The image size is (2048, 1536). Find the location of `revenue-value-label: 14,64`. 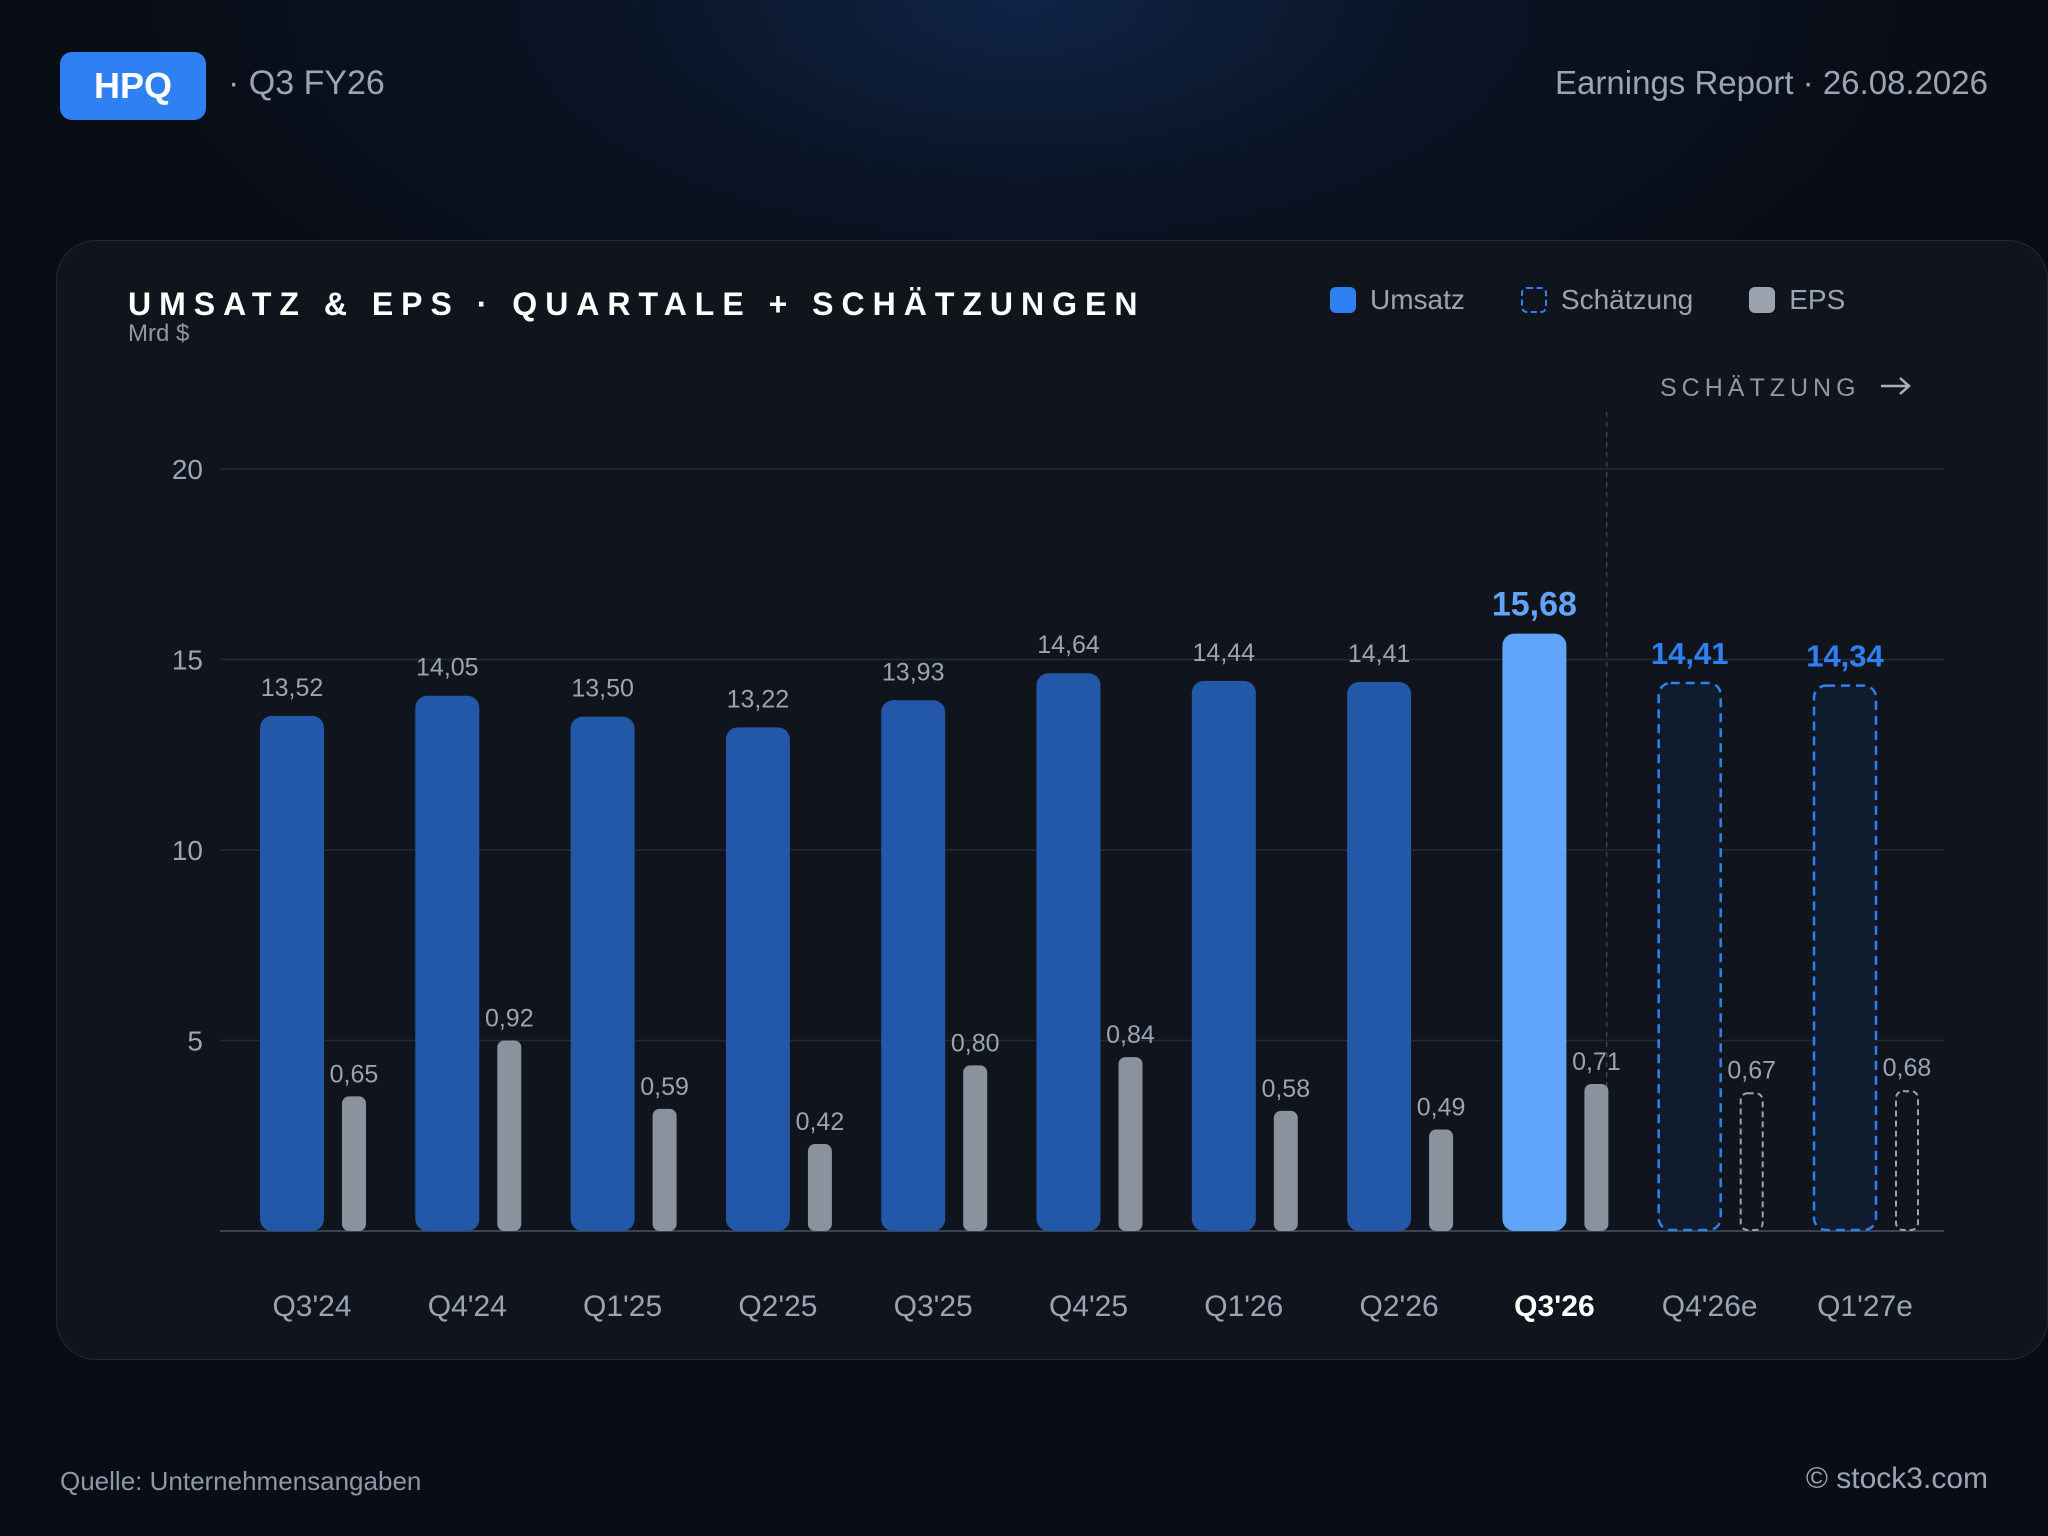

revenue-value-label: 14,64 is located at coordinates (1068, 645).